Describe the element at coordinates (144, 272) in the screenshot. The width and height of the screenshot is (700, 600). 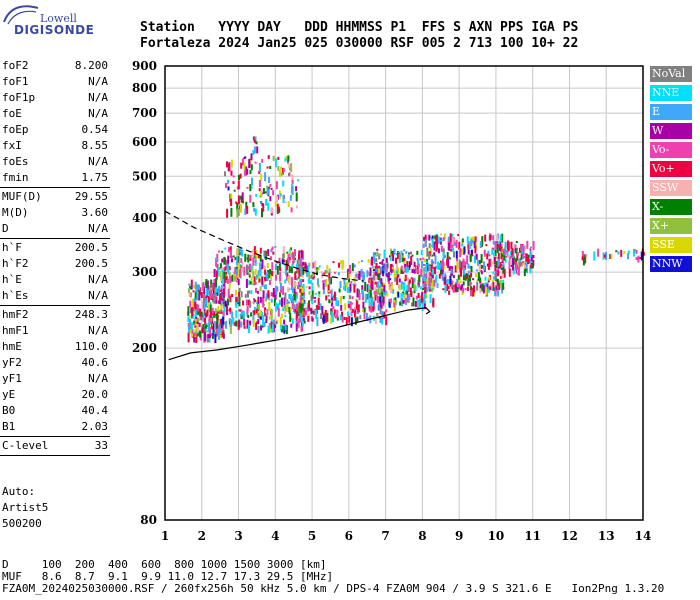
I see `y-tick-label: 300` at that location.